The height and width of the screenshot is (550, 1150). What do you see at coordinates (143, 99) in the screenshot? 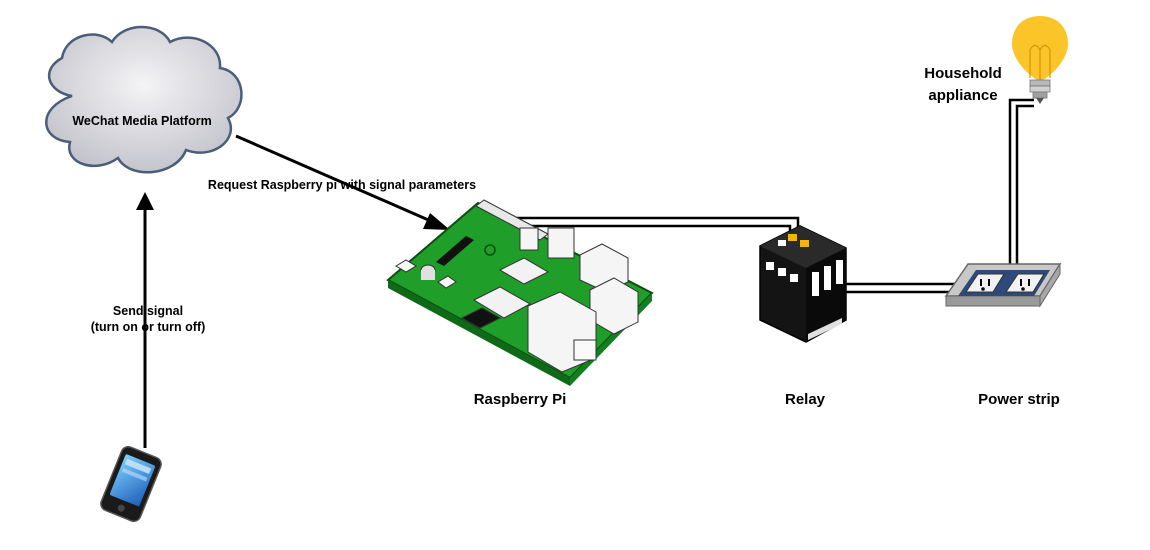
I see `cloud-icon` at bounding box center [143, 99].